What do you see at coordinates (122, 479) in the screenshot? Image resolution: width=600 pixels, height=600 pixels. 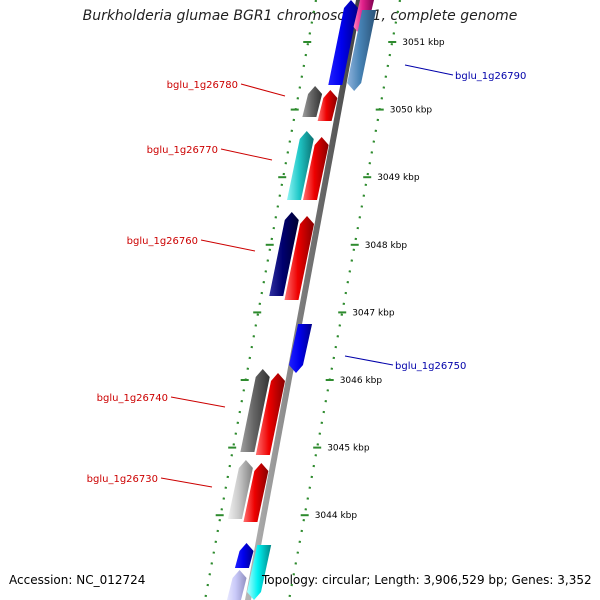 I see `gene-label: bglu_1g26730` at bounding box center [122, 479].